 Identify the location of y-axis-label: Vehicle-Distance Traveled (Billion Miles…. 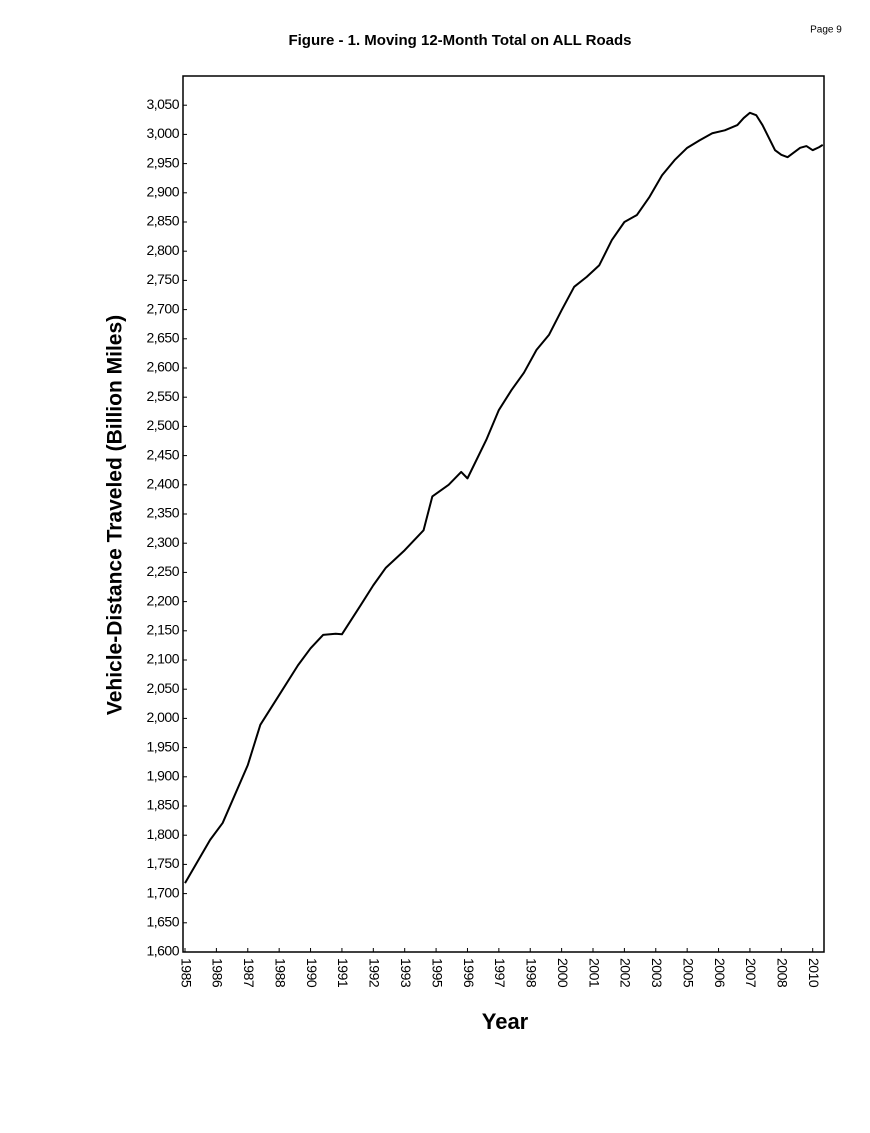
(115, 515).